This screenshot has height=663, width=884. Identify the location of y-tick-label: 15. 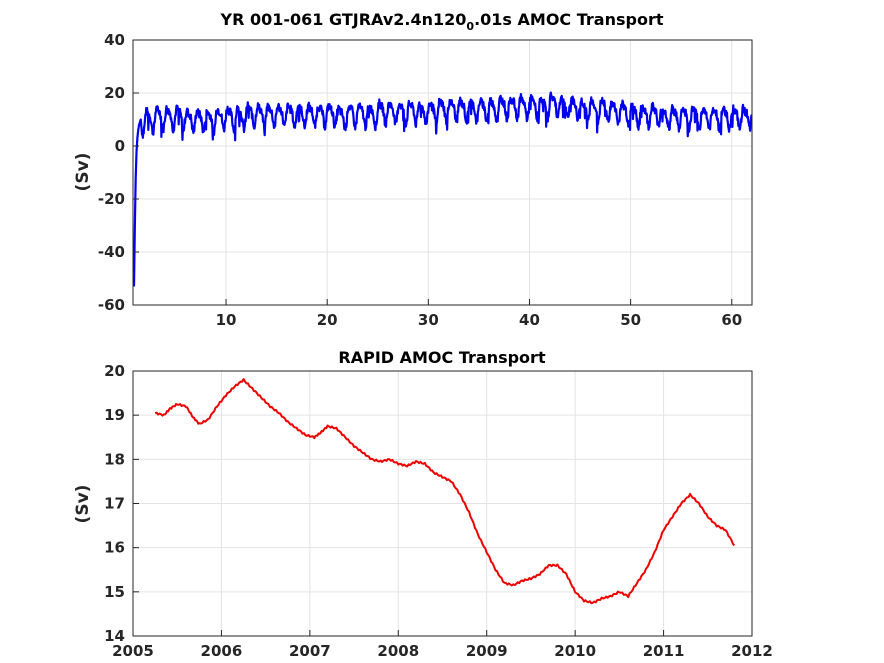
(114, 592).